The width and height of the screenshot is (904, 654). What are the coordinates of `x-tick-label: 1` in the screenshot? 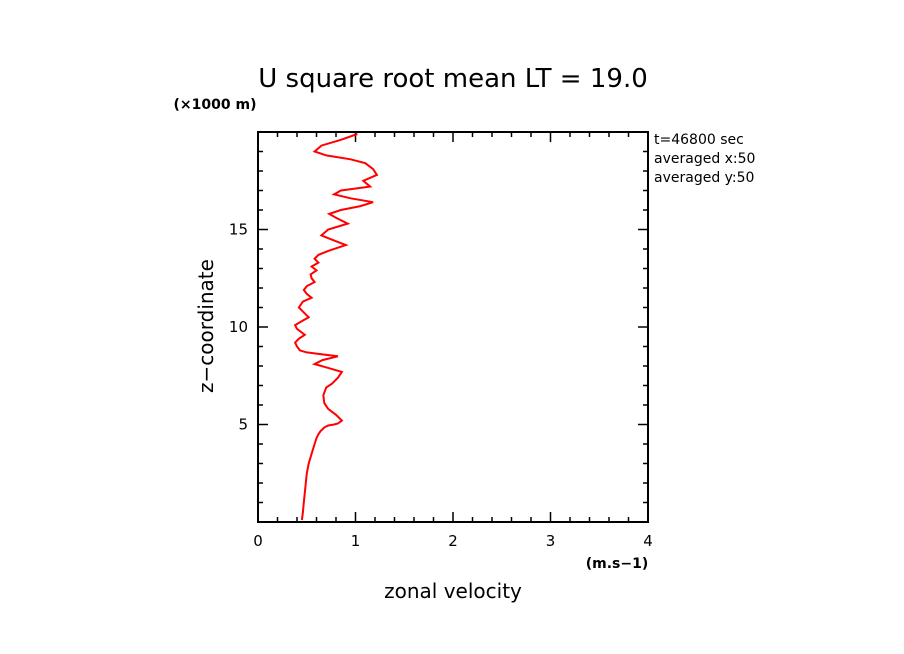 It's located at (356, 541).